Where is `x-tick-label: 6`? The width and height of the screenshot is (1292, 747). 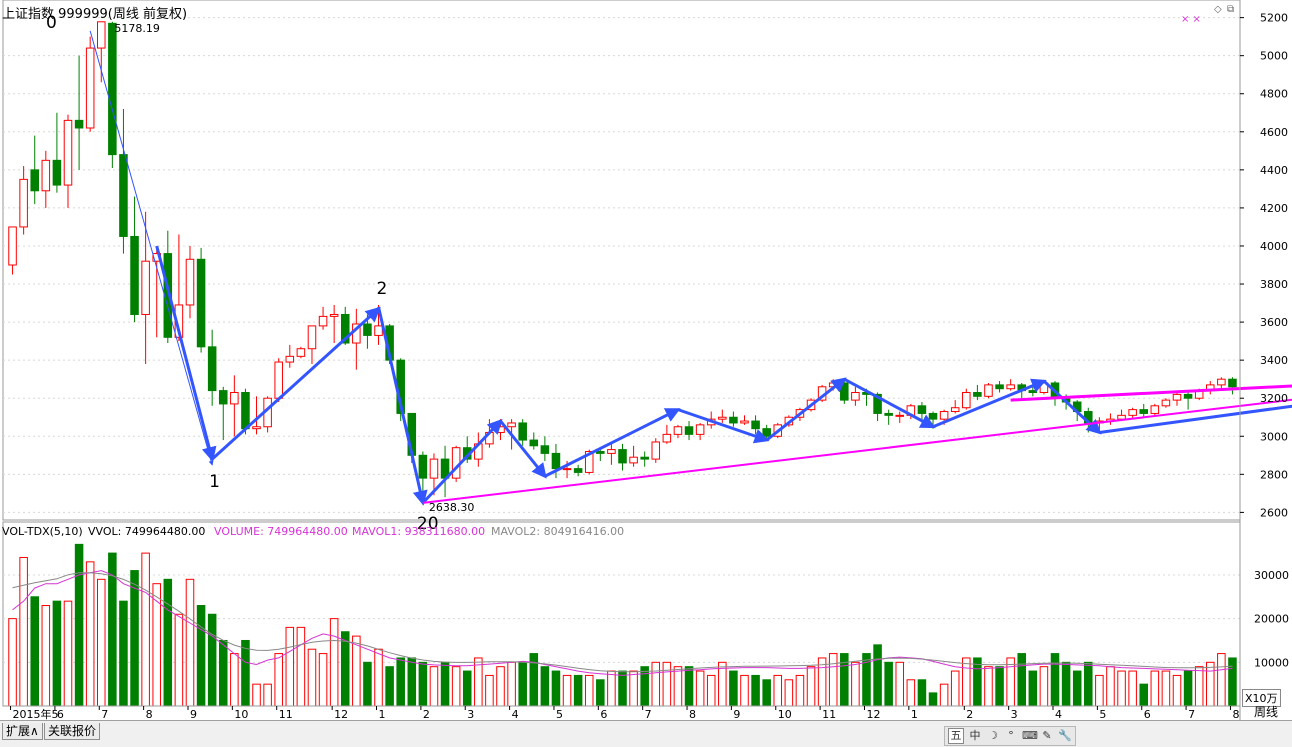
x-tick-label: 6 is located at coordinates (1147, 714).